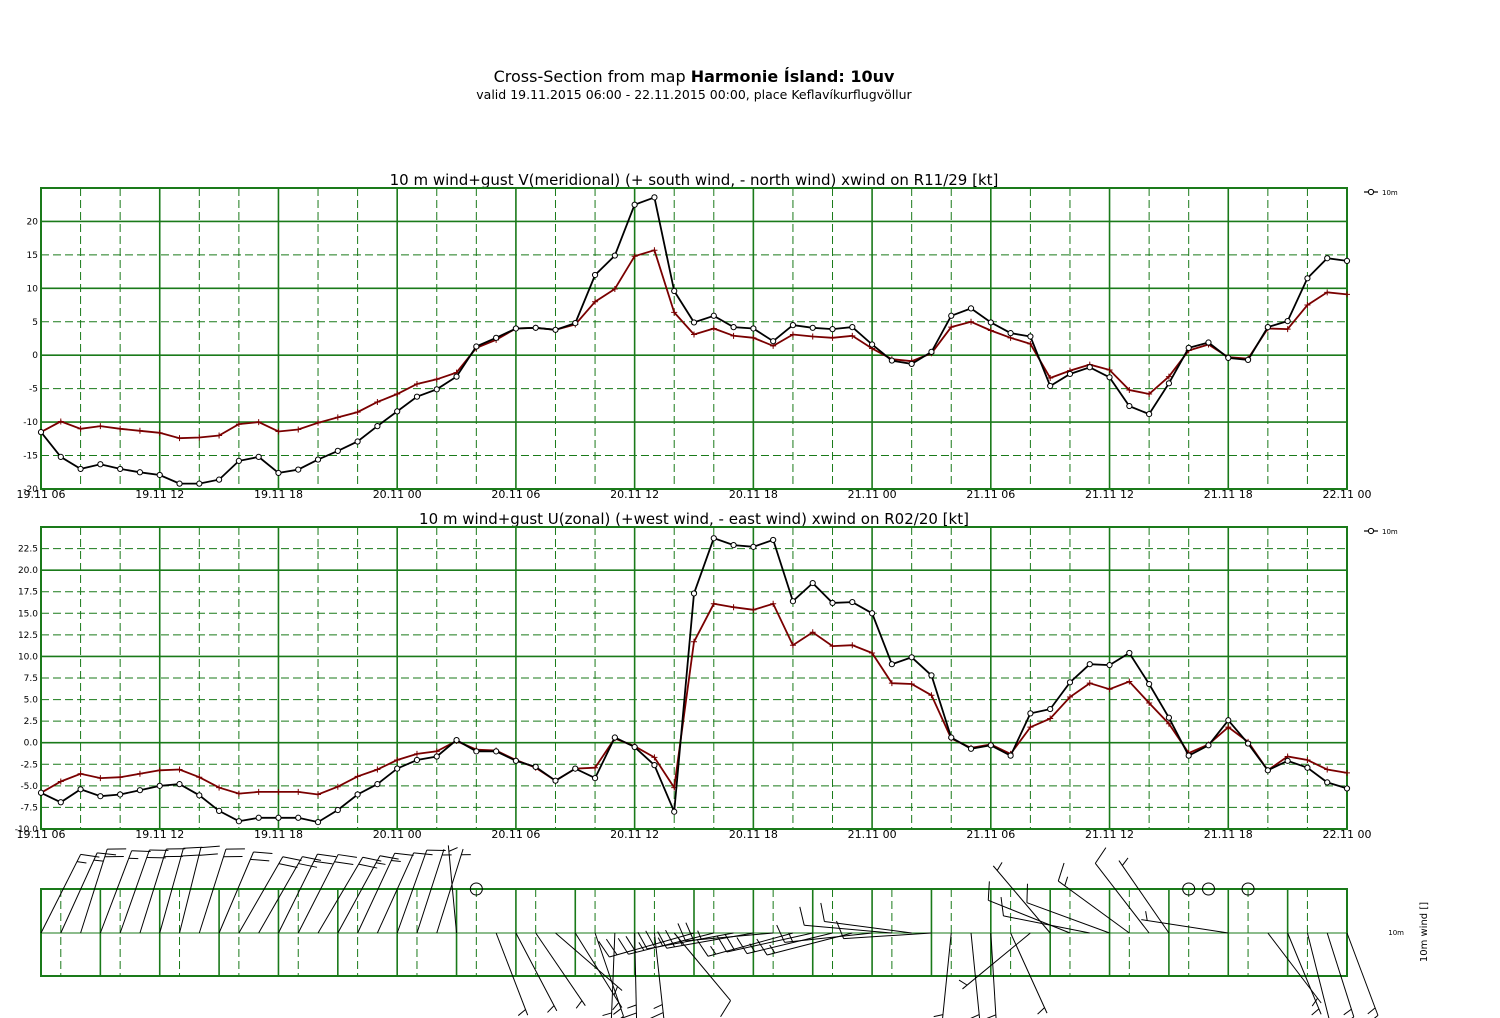 Image resolution: width=1500 pixels, height=1018 pixels. Describe the element at coordinates (990, 834) in the screenshot. I see `x-tick-label: 21.11 06` at that location.